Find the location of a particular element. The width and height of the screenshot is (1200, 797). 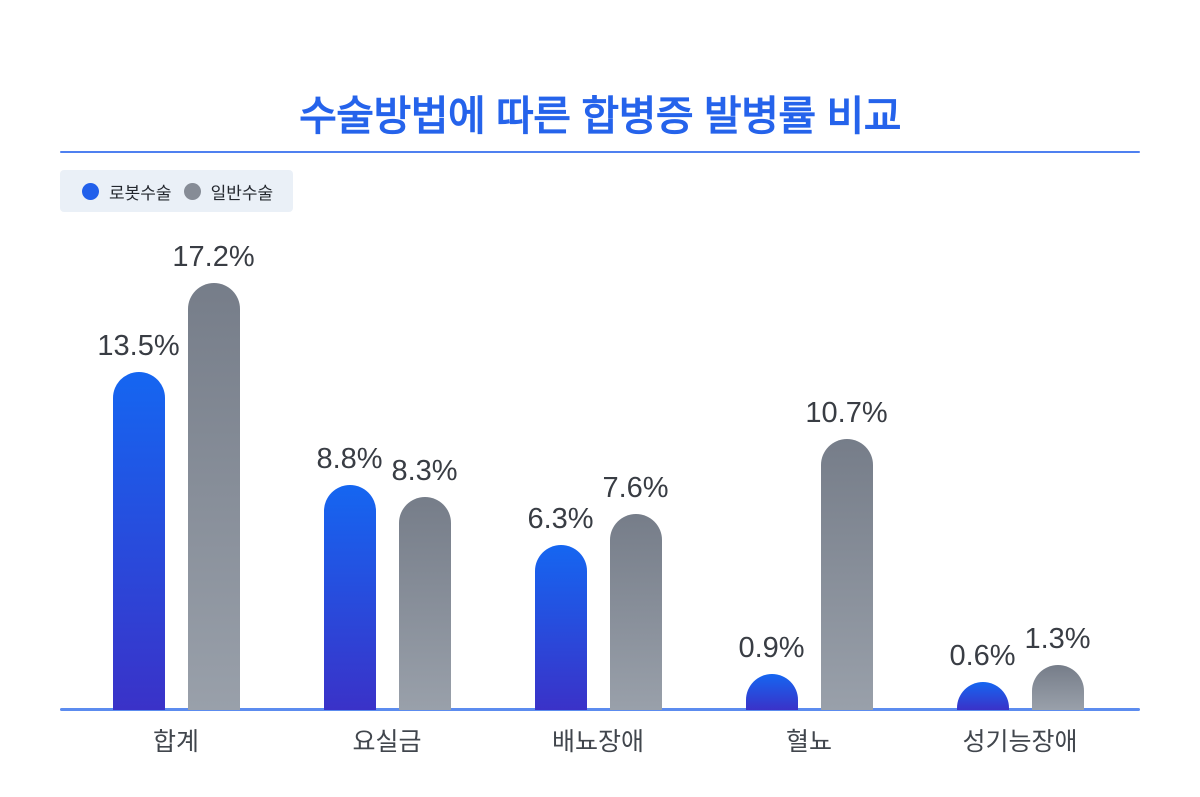

value-label: 0.9% is located at coordinates (771, 648).